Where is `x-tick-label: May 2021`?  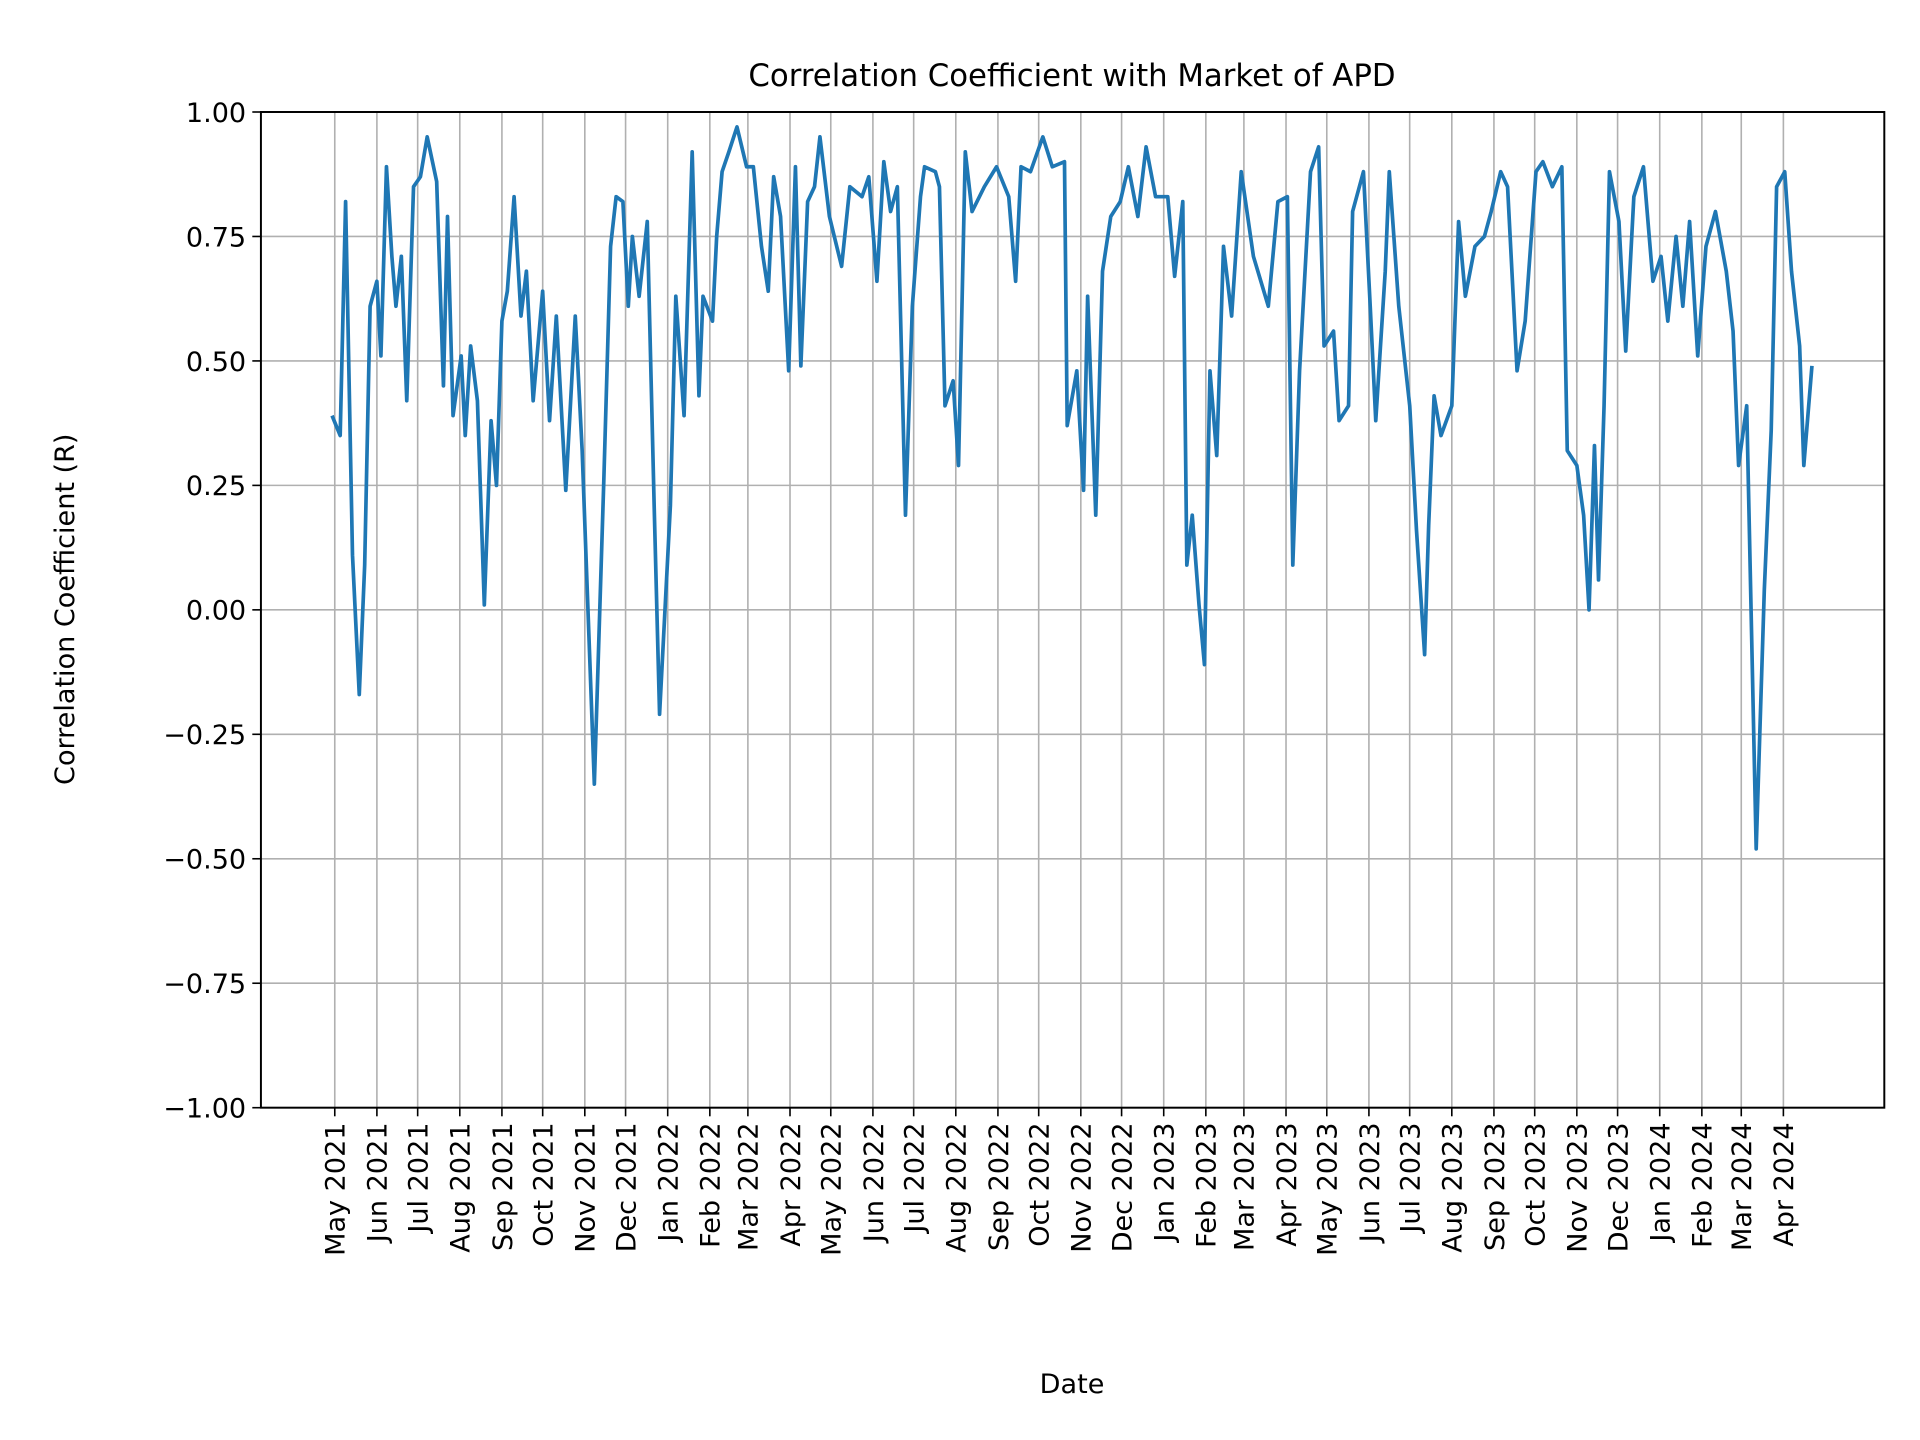
x-tick-label: May 2021 is located at coordinates (336, 1188).